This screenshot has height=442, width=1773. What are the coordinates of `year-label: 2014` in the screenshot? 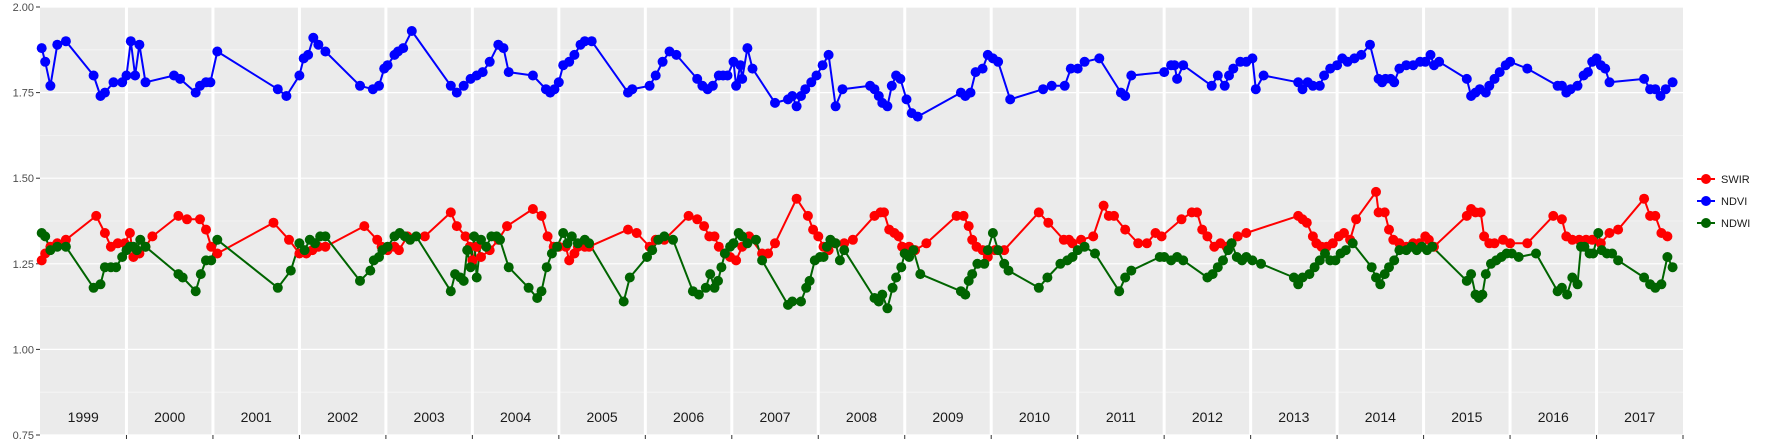 It's located at (1380, 417).